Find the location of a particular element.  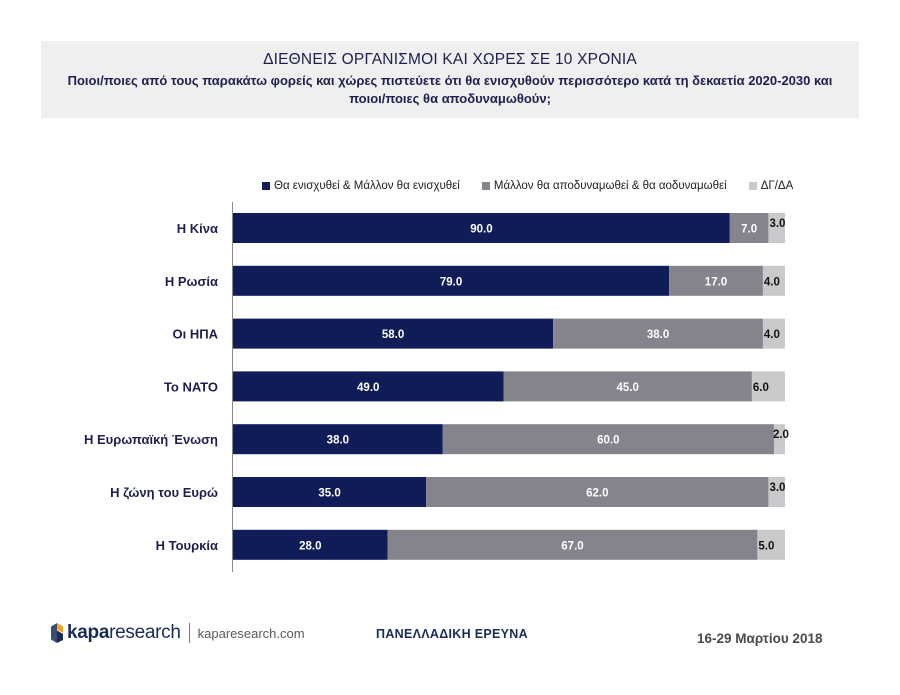

data-label: 67.0 is located at coordinates (572, 546).